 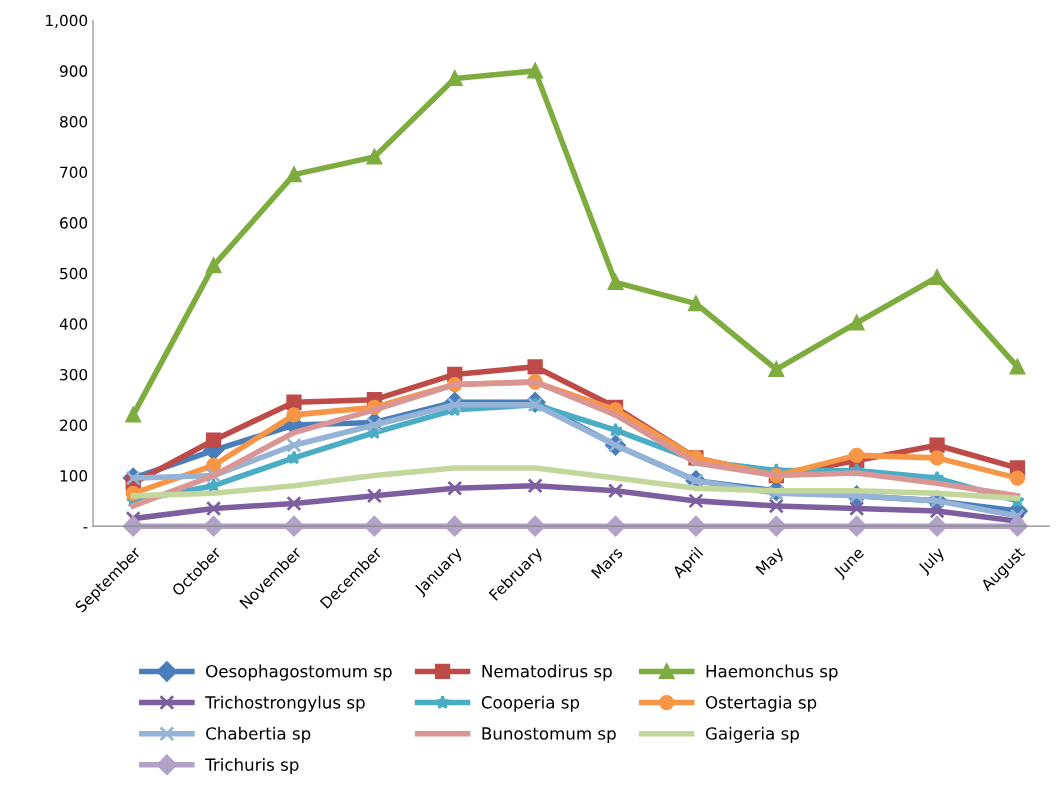 What do you see at coordinates (299, 672) in the screenshot?
I see `legend-label: Oesophagostomum sp` at bounding box center [299, 672].